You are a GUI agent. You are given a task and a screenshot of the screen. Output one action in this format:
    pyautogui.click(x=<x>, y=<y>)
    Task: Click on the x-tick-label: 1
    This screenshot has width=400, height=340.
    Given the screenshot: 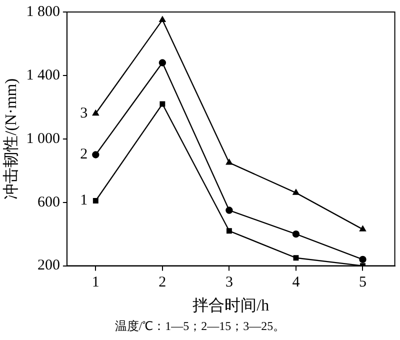 What is the action you would take?
    pyautogui.click(x=96, y=282)
    